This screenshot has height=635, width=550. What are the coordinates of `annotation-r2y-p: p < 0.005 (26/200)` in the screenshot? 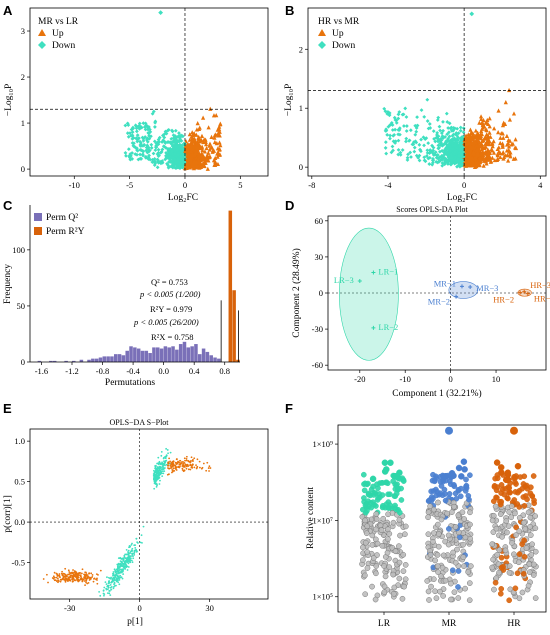 It's located at (166, 322).